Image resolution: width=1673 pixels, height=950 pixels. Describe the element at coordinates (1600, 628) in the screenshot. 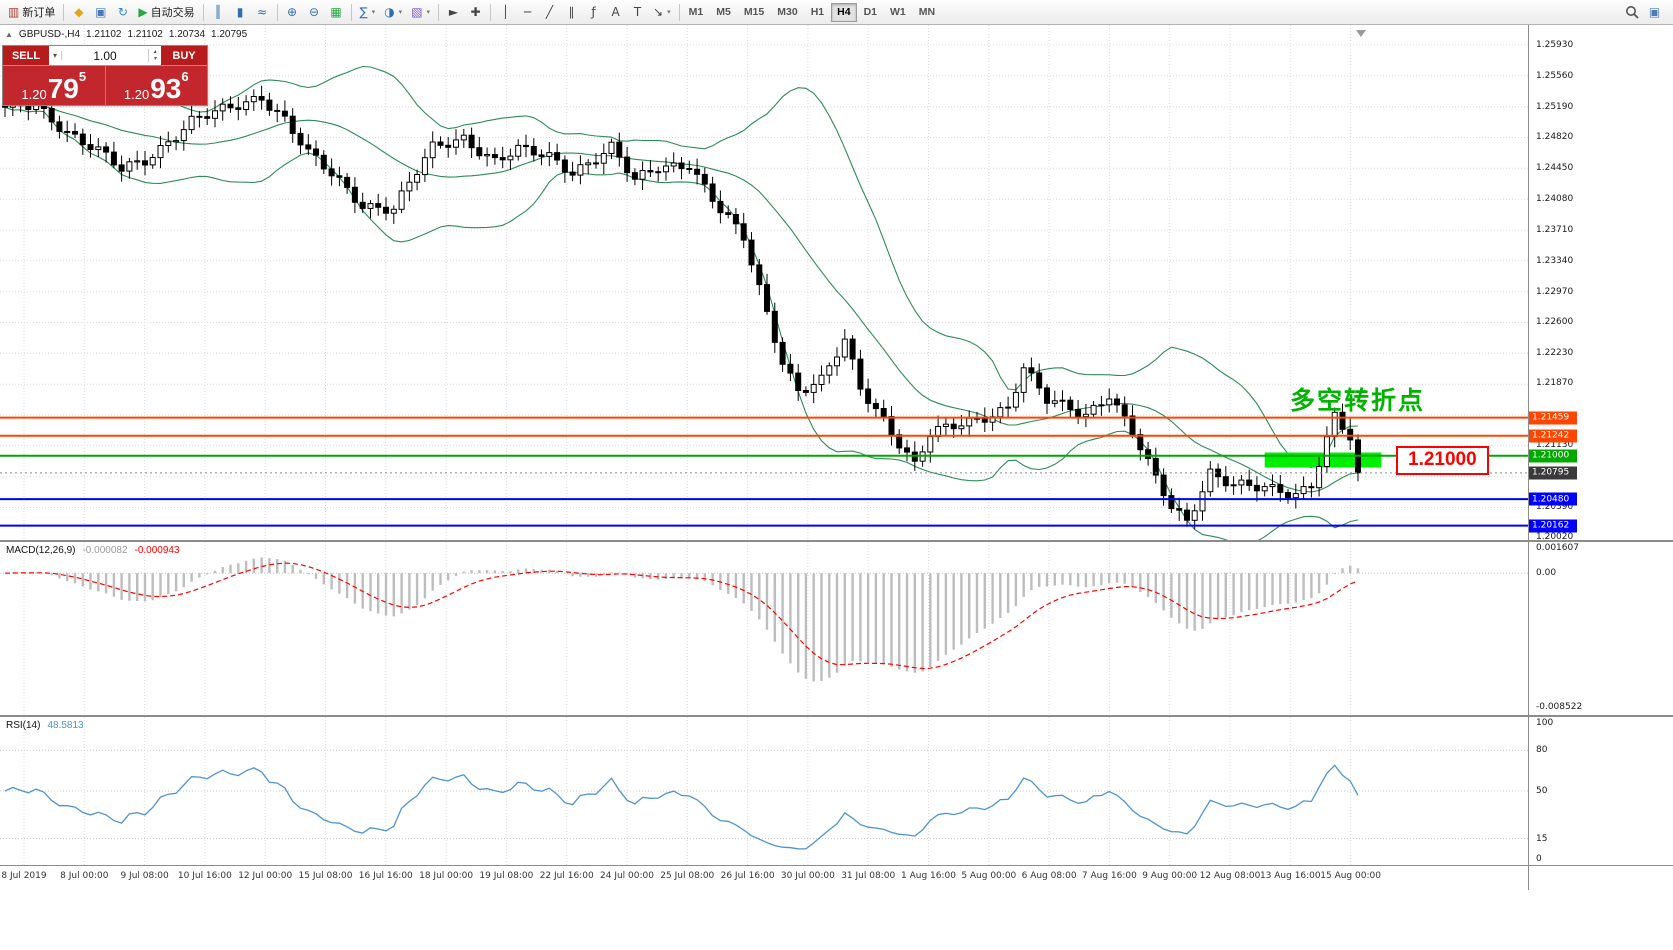

I see `macd-axis: 0.001607 0.00 -0.008522` at that location.